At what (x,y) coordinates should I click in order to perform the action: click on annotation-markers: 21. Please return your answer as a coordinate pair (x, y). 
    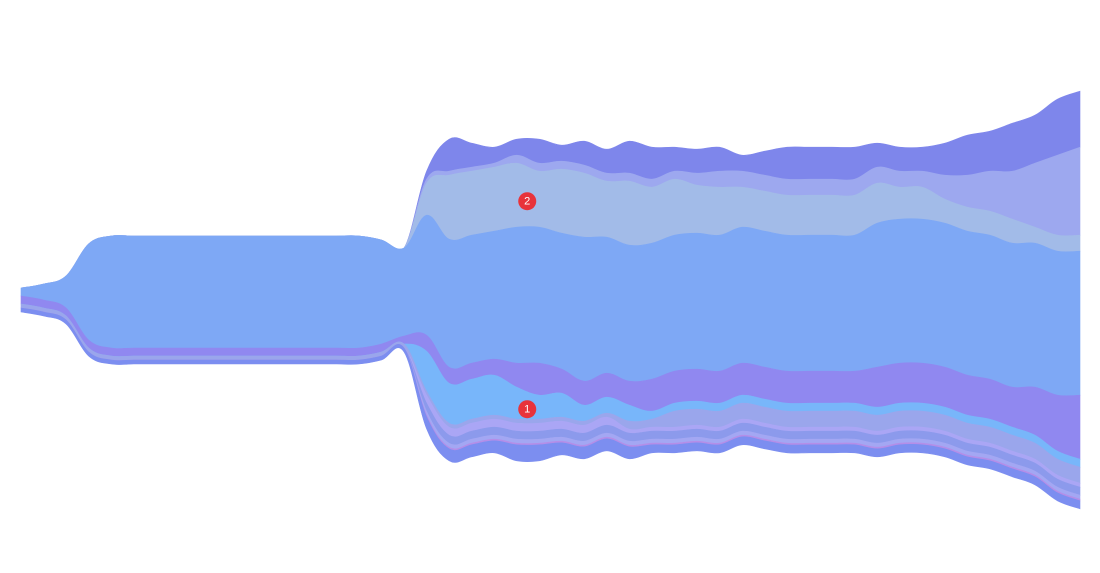
    Looking at the image, I should click on (527, 305).